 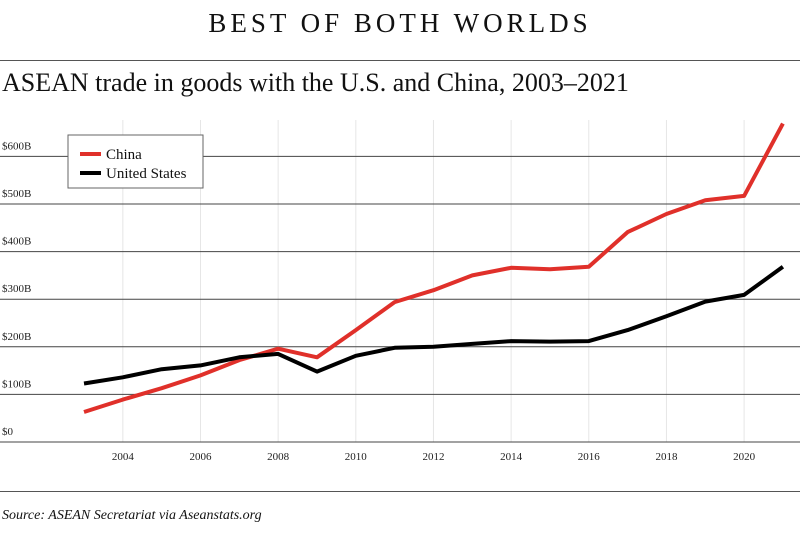 I want to click on bottom-rule, so click(x=400, y=491).